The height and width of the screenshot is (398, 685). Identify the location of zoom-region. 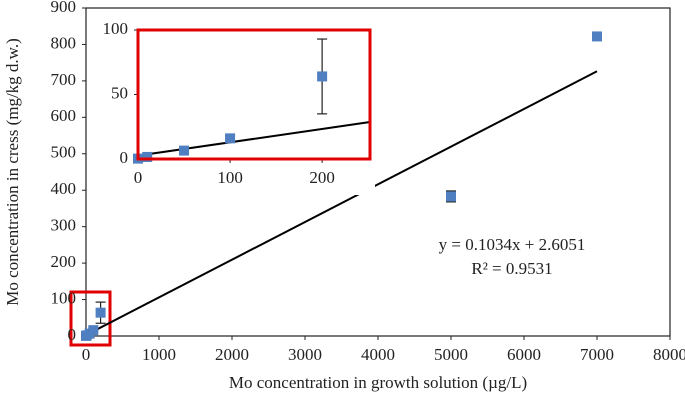
(90, 318).